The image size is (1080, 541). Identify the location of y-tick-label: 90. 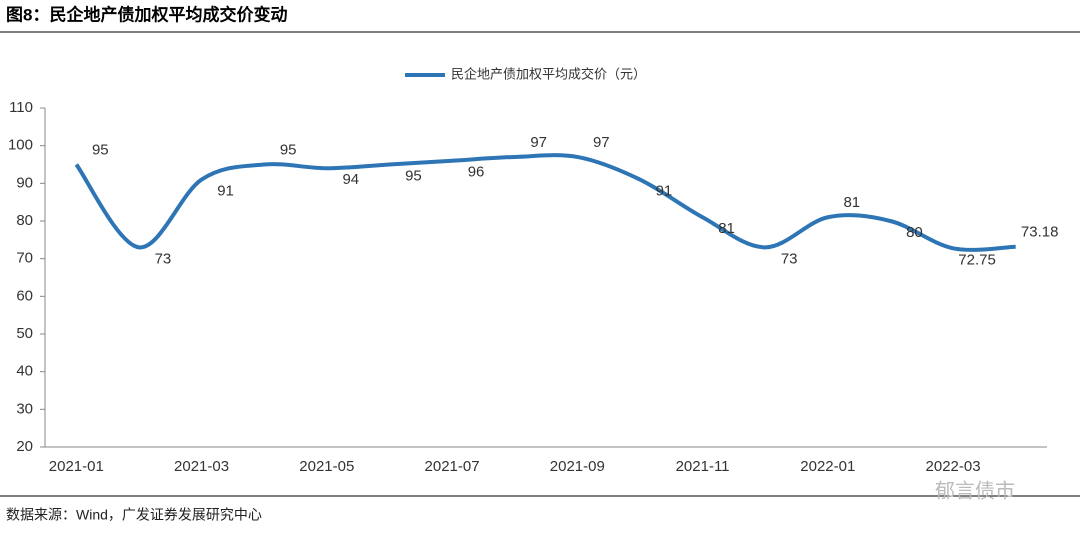
(24, 182).